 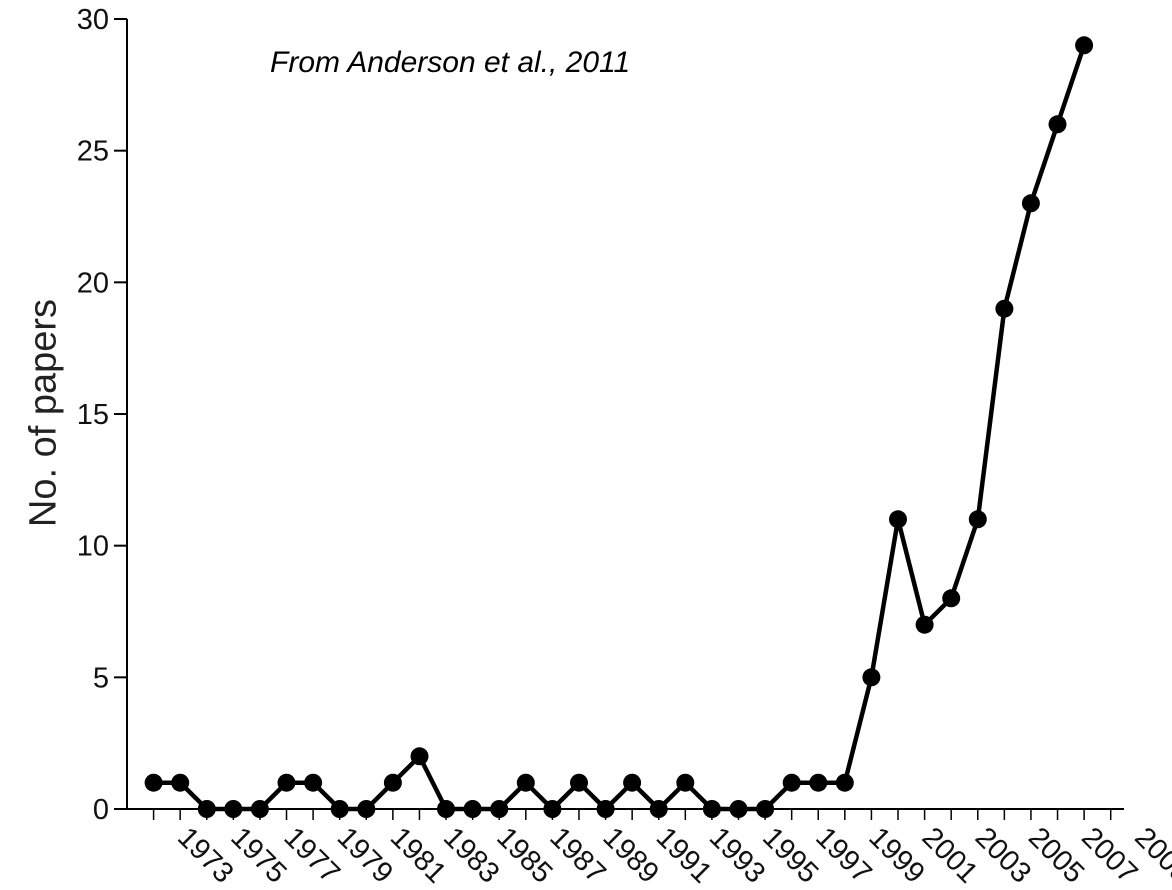 What do you see at coordinates (896, 855) in the screenshot?
I see `x-tick-label: 1999` at bounding box center [896, 855].